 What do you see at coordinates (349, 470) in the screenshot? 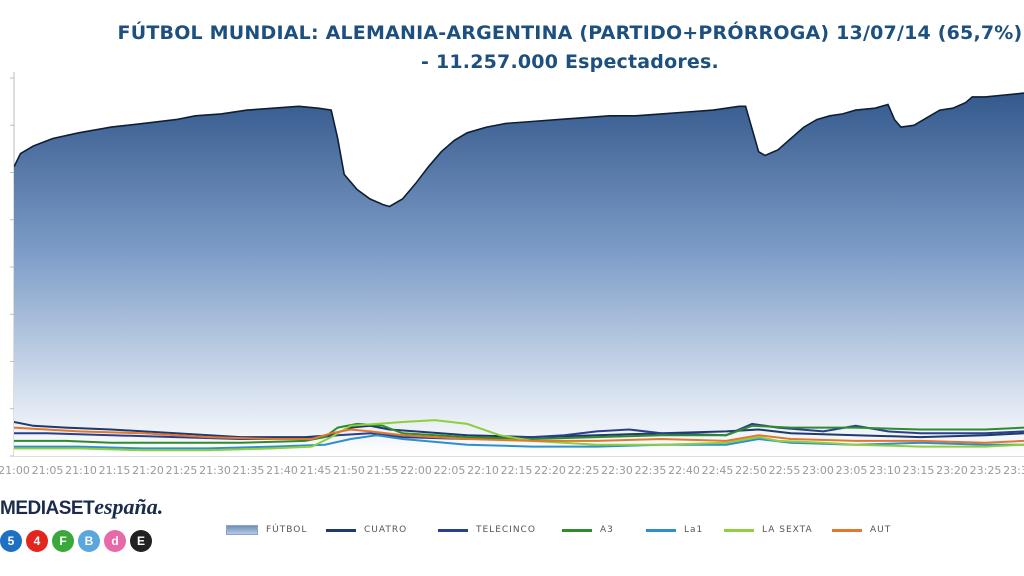
I see `x-tick-label: 21:50` at bounding box center [349, 470].